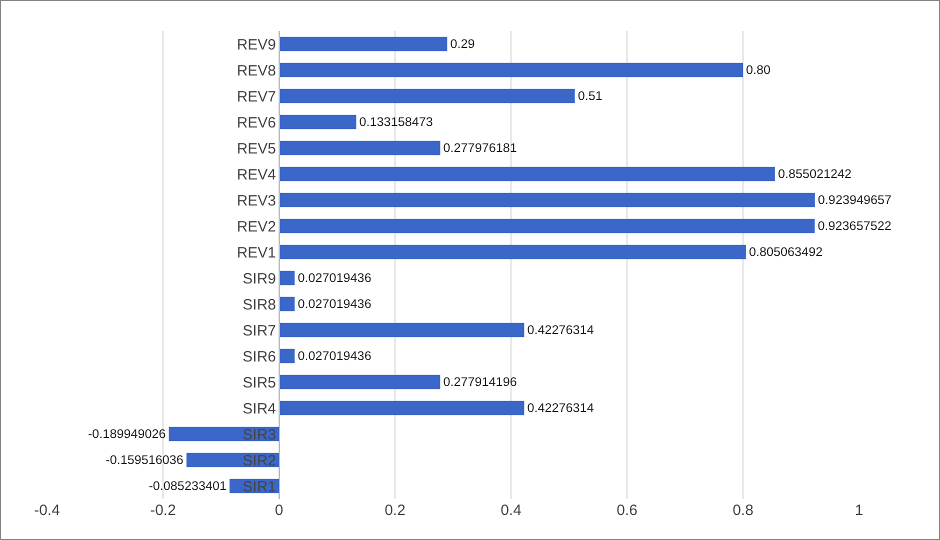 The image size is (940, 540). I want to click on y-tick-label: REV9, so click(256, 45).